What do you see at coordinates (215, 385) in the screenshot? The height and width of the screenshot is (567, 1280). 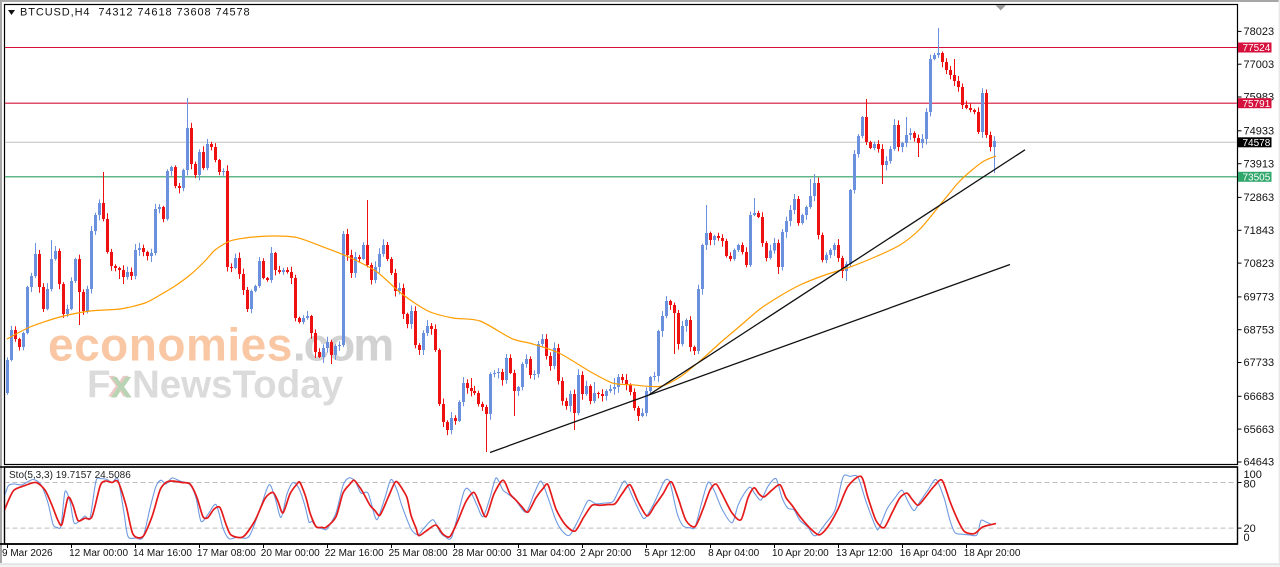 I see `svg-text: FxNewsToday` at bounding box center [215, 385].